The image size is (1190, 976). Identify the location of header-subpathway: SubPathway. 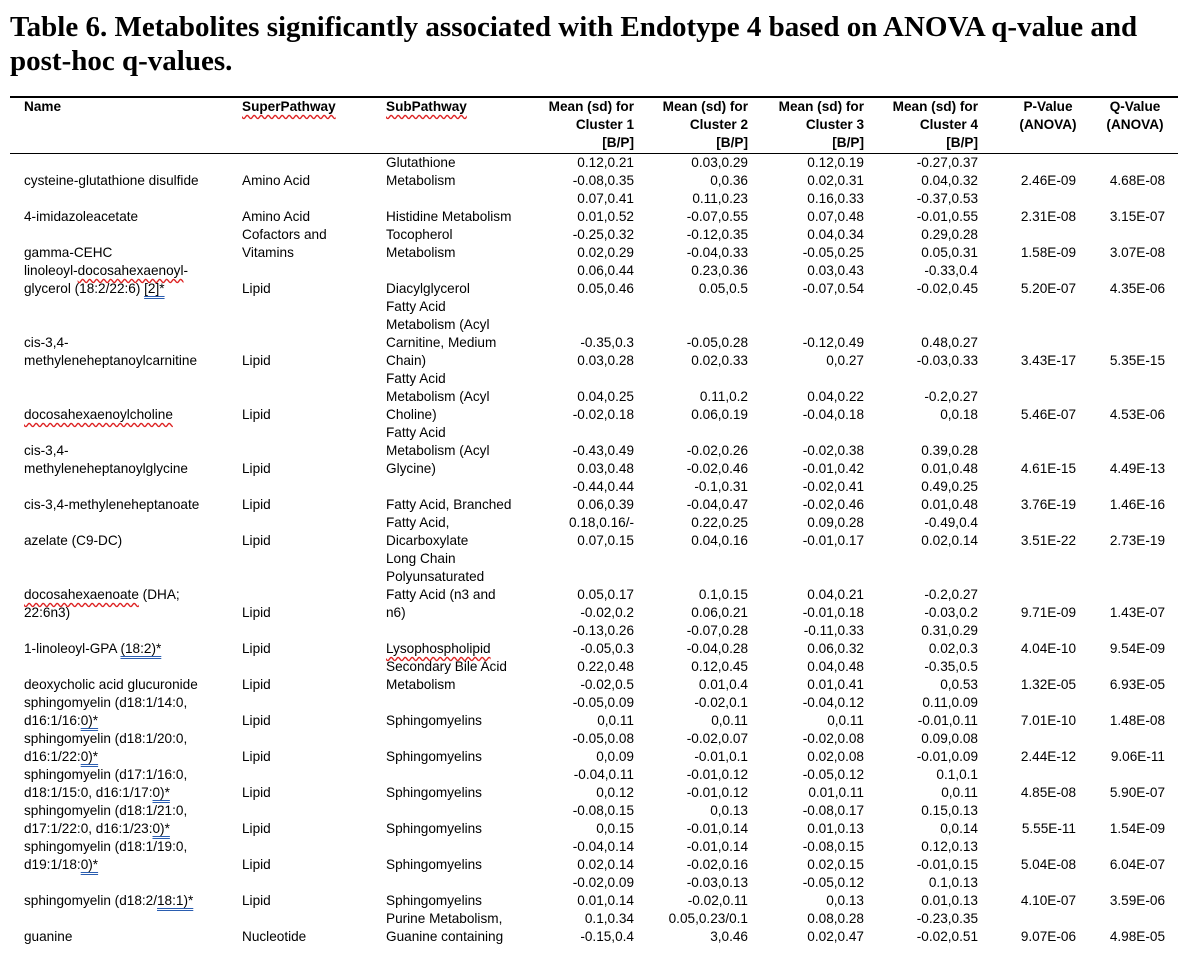
(426, 107).